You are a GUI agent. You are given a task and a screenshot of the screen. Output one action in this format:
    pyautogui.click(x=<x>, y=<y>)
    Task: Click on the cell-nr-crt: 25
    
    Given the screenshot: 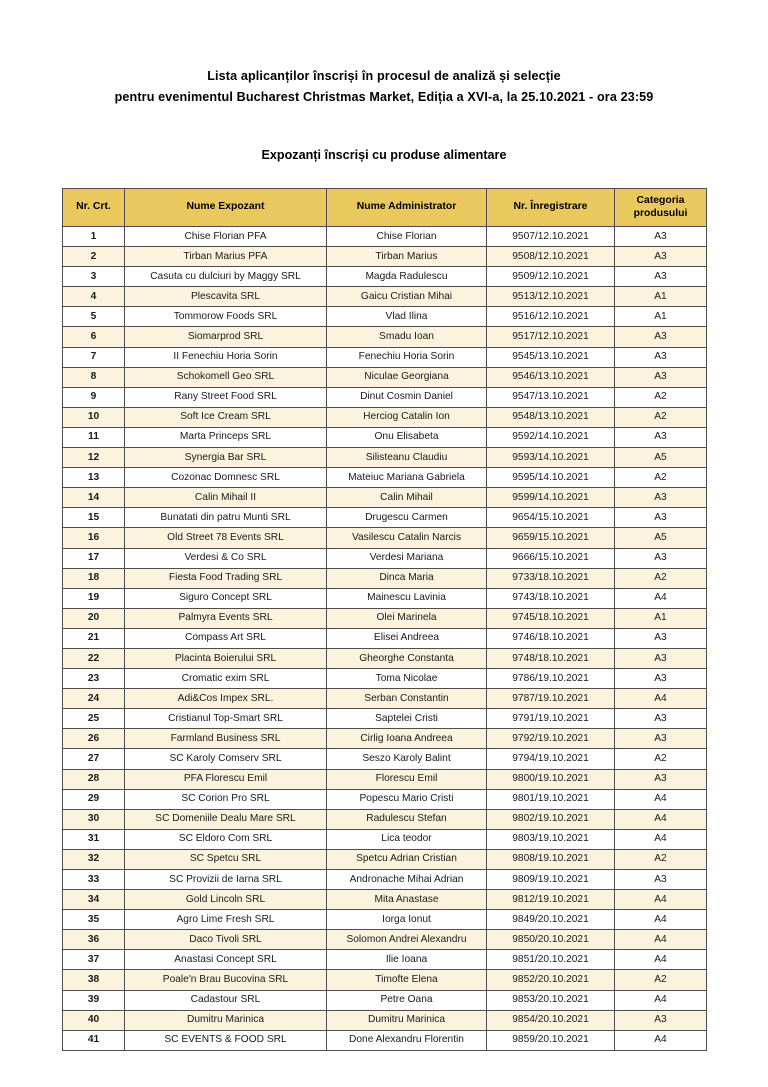 What is the action you would take?
    pyautogui.click(x=93, y=719)
    